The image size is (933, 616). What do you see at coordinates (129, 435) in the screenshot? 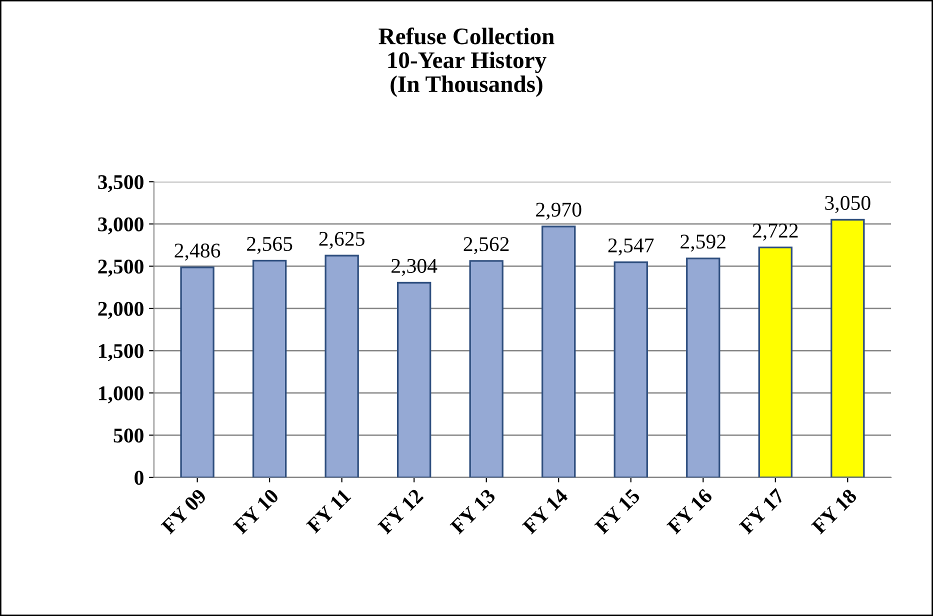
I see `y-tick-label: 500` at bounding box center [129, 435].